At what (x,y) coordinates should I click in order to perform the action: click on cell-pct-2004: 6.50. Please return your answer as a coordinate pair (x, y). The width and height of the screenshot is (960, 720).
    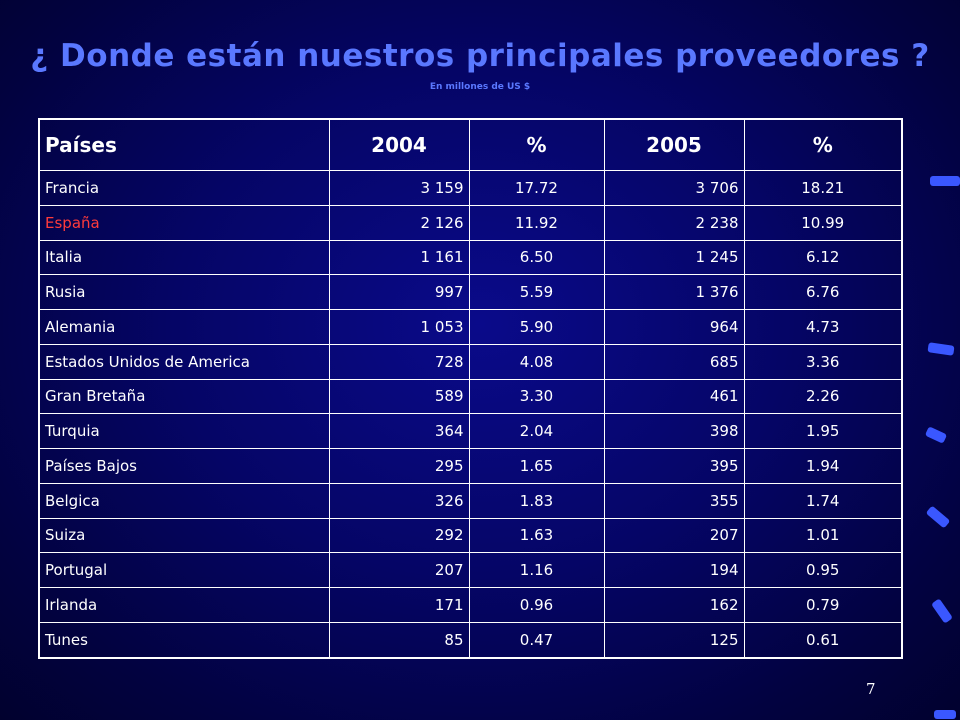
    Looking at the image, I should click on (536, 257).